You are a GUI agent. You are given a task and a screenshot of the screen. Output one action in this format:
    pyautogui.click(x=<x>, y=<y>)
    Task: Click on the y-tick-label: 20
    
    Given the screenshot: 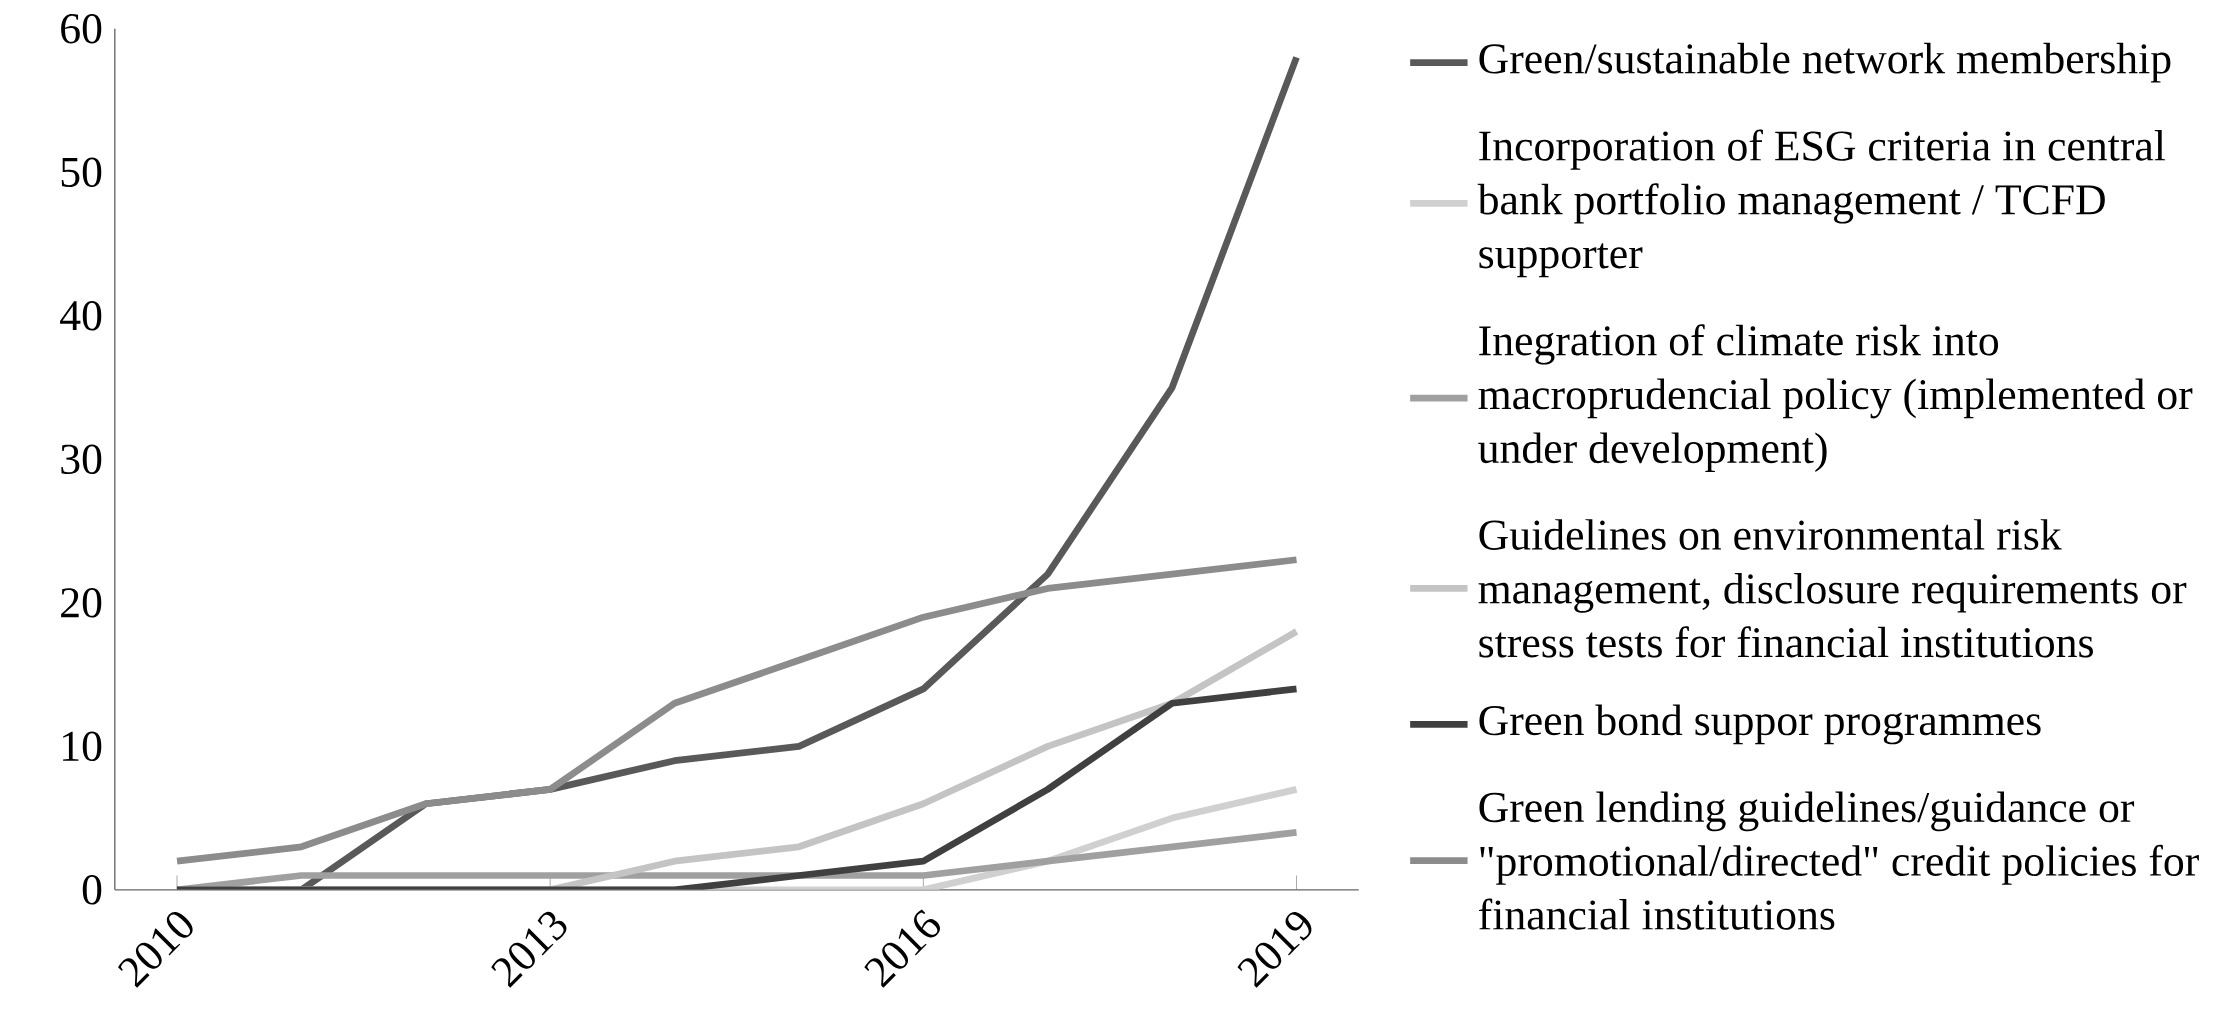 What is the action you would take?
    pyautogui.click(x=81, y=603)
    